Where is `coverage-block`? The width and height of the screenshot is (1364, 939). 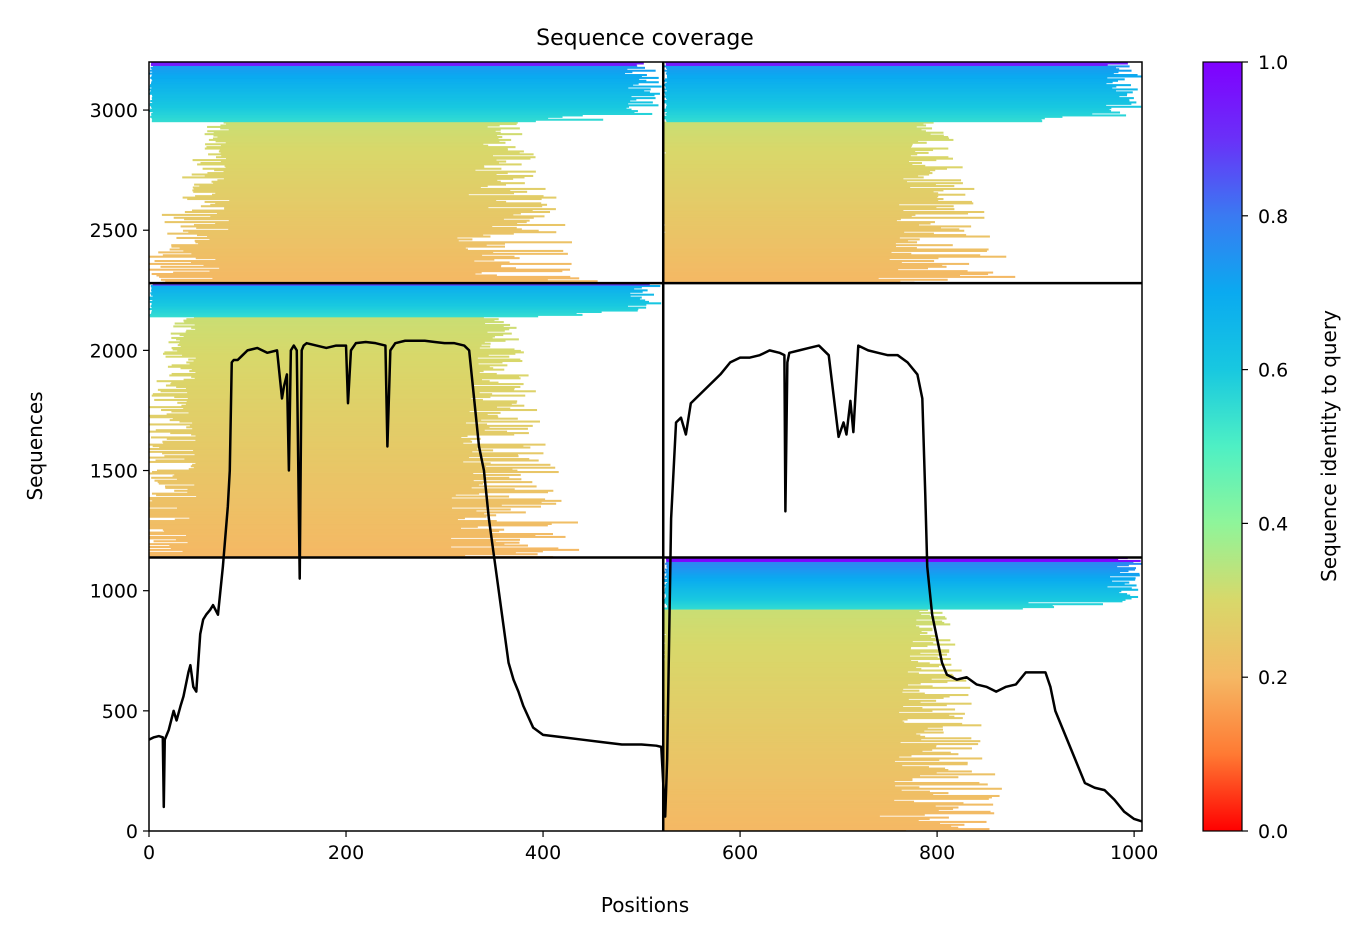 coverage-block is located at coordinates (902, 694).